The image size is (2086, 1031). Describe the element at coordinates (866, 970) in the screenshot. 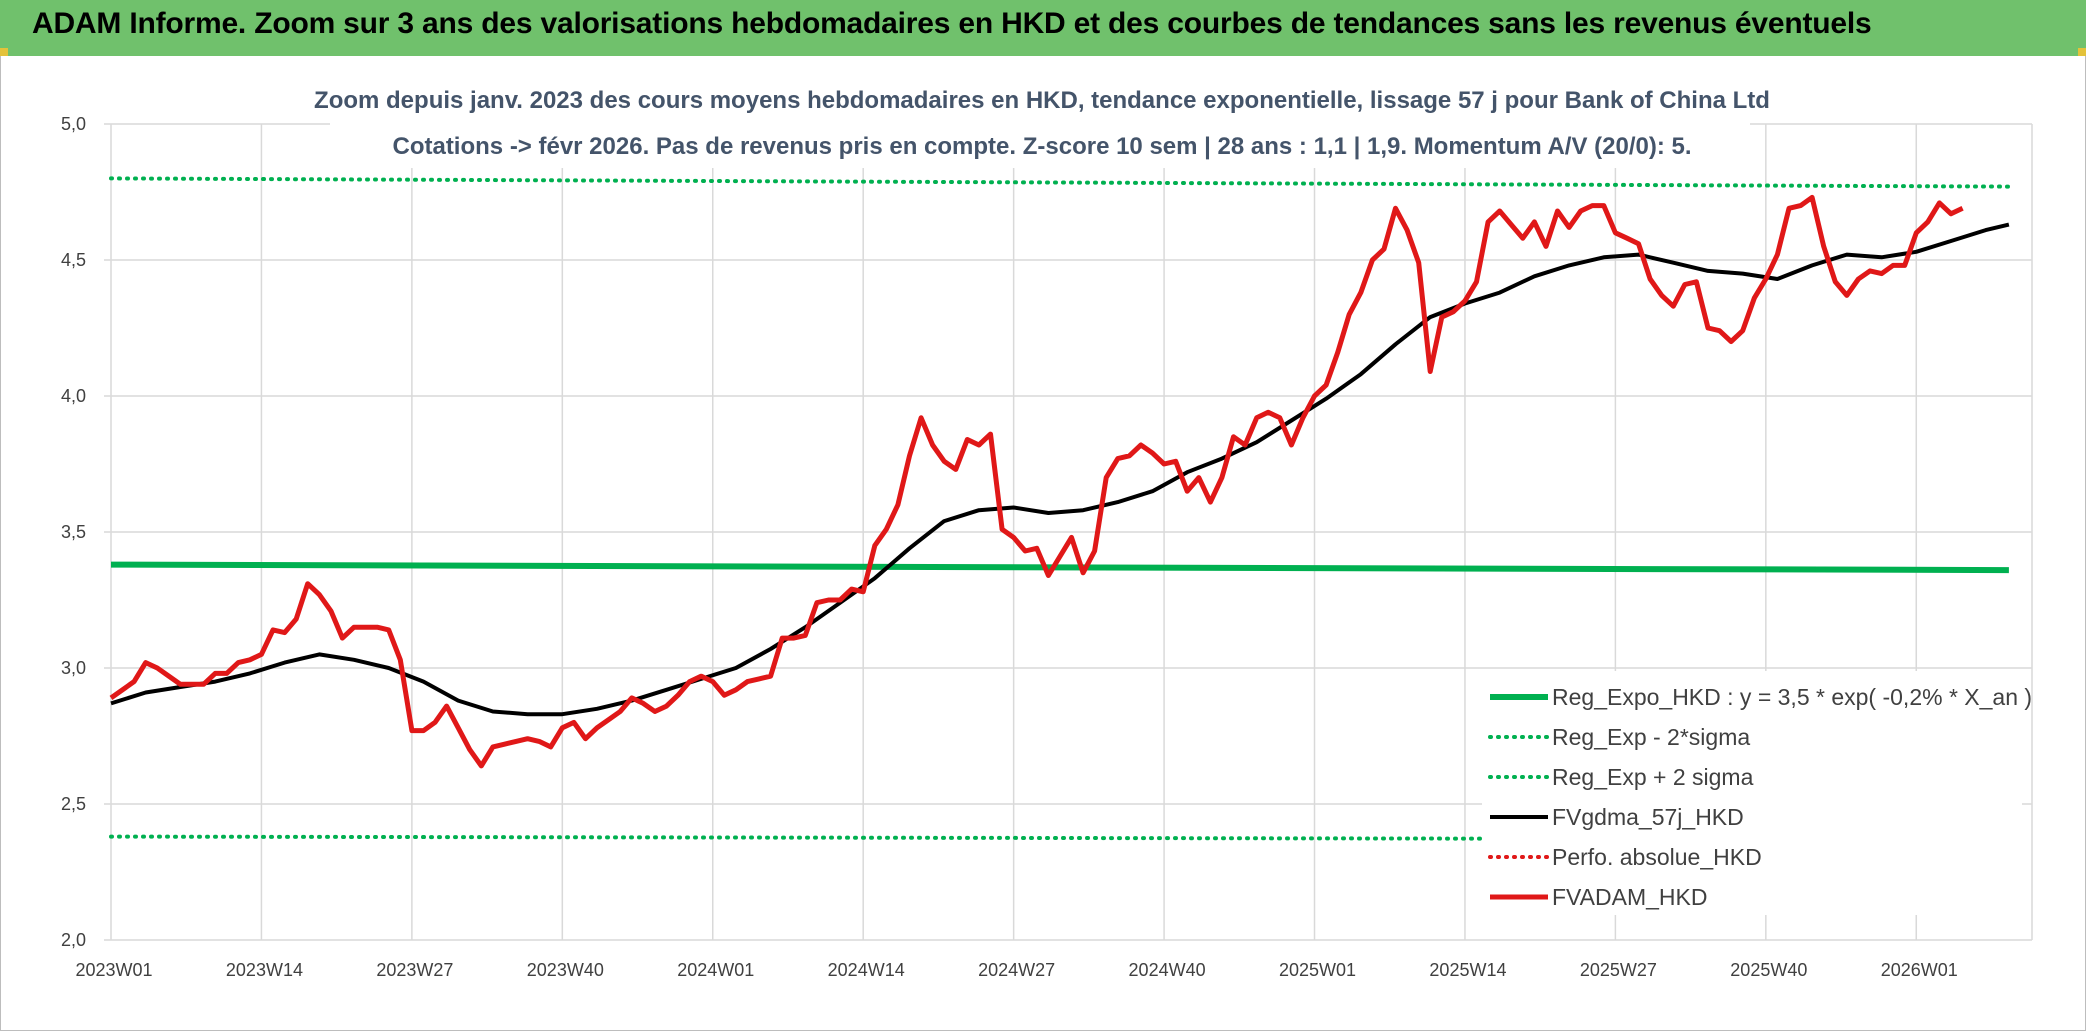

I see `x-tick-label: 2024W14` at that location.